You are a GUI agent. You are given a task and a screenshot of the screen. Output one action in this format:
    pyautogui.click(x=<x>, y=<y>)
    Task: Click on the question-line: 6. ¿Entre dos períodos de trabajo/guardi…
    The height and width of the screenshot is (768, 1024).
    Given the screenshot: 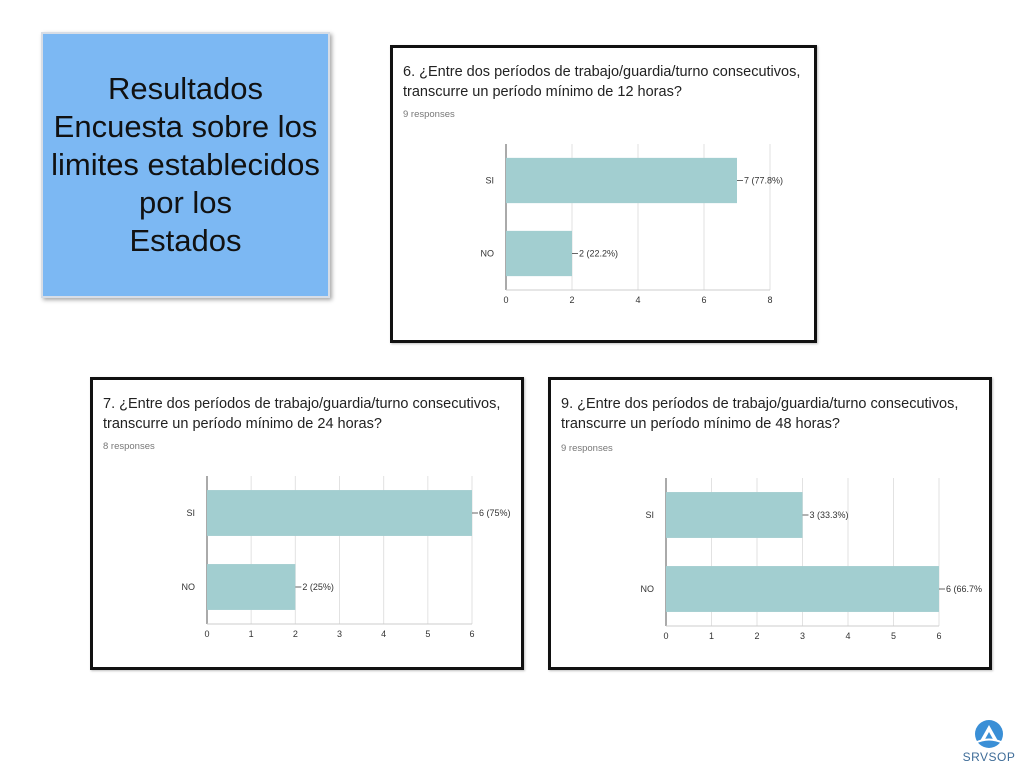 What is the action you would take?
    pyautogui.click(x=602, y=72)
    